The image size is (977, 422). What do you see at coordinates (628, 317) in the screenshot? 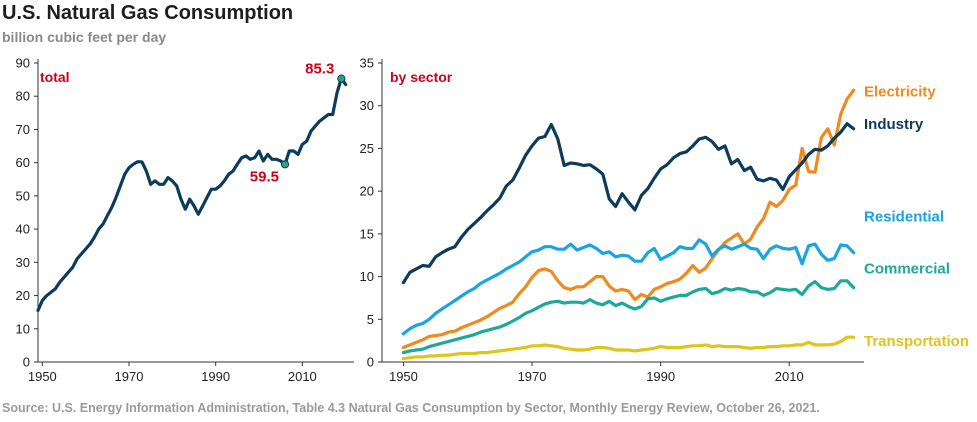
I see `series-line-commercial` at bounding box center [628, 317].